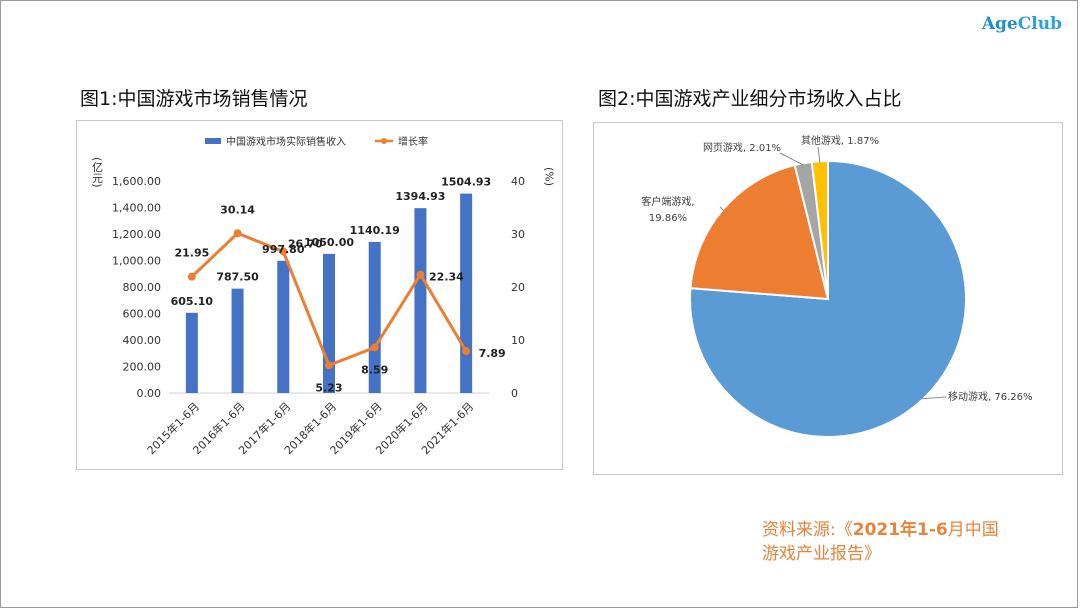 The width and height of the screenshot is (1080, 610). What do you see at coordinates (192, 301) in the screenshot?
I see `bar-value-label: 605.10` at bounding box center [192, 301].